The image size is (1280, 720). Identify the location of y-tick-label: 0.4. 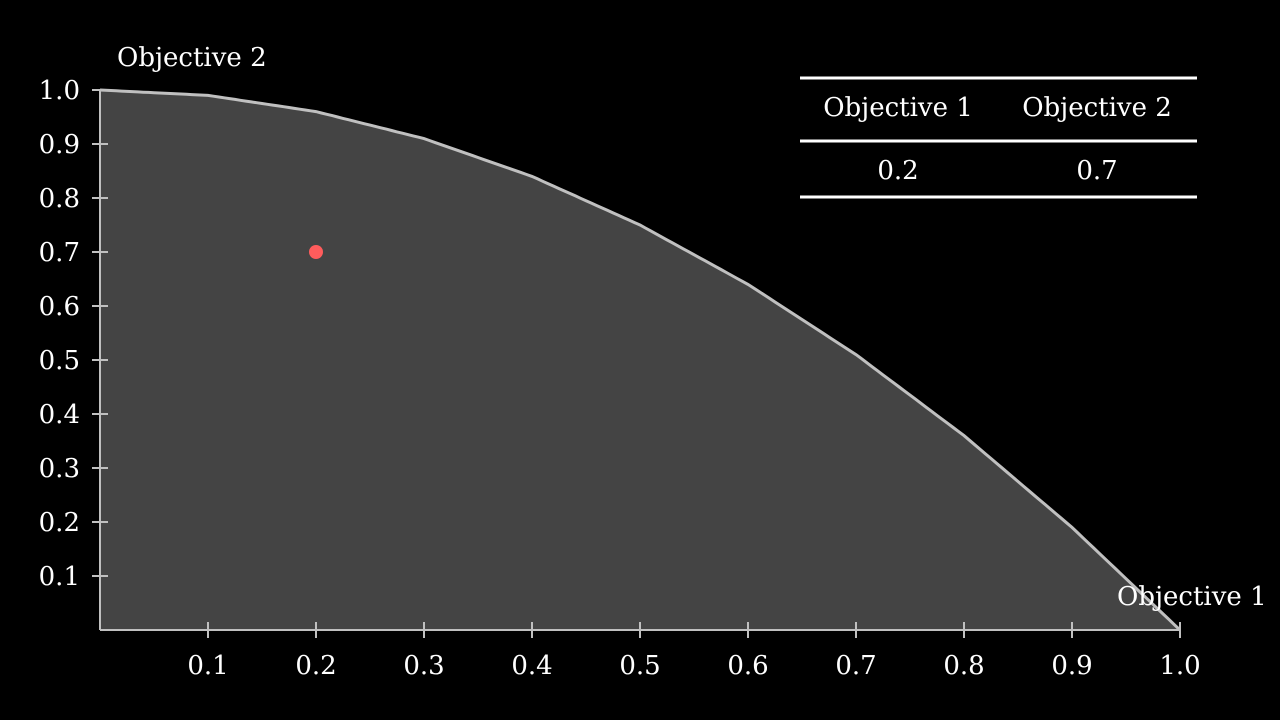
(59, 415).